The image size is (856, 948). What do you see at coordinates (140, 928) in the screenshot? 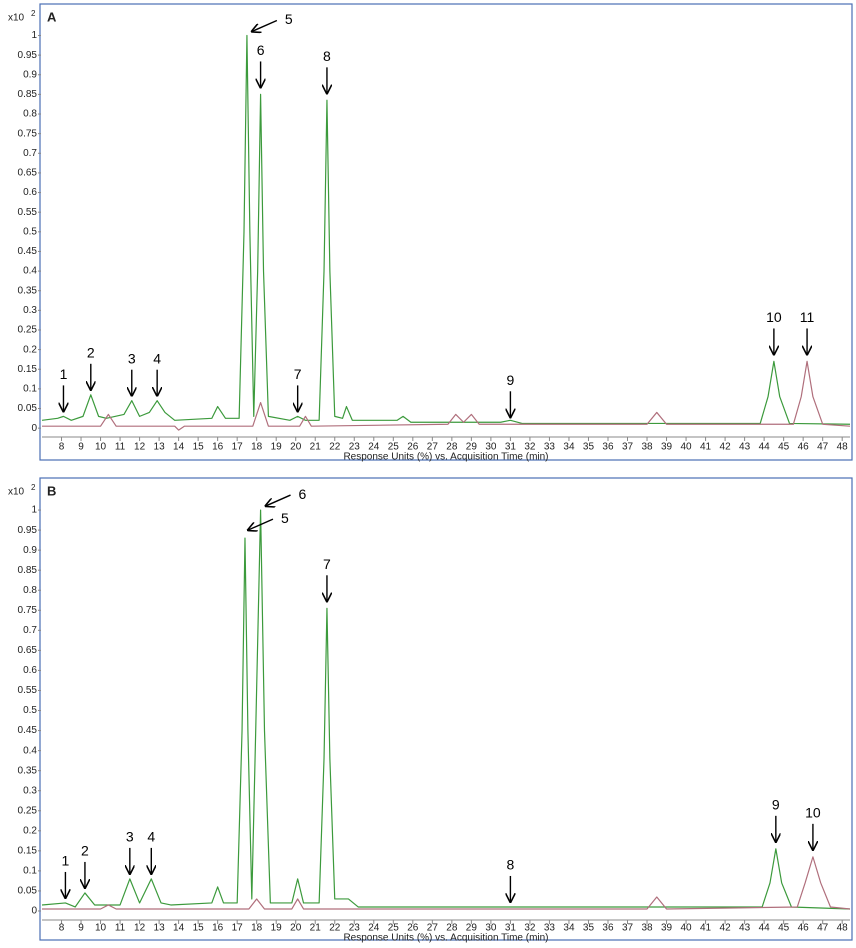
I see `x-tick-label: 12` at bounding box center [140, 928].